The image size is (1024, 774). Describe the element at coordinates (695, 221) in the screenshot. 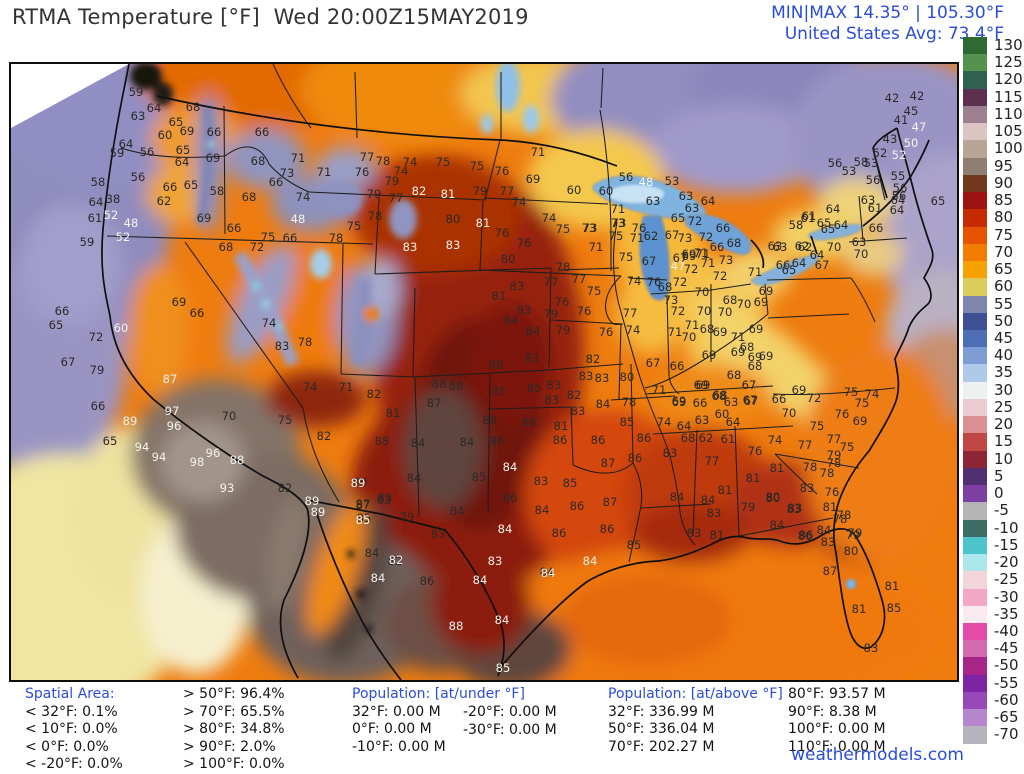

I see `station-temp-label: 72` at that location.